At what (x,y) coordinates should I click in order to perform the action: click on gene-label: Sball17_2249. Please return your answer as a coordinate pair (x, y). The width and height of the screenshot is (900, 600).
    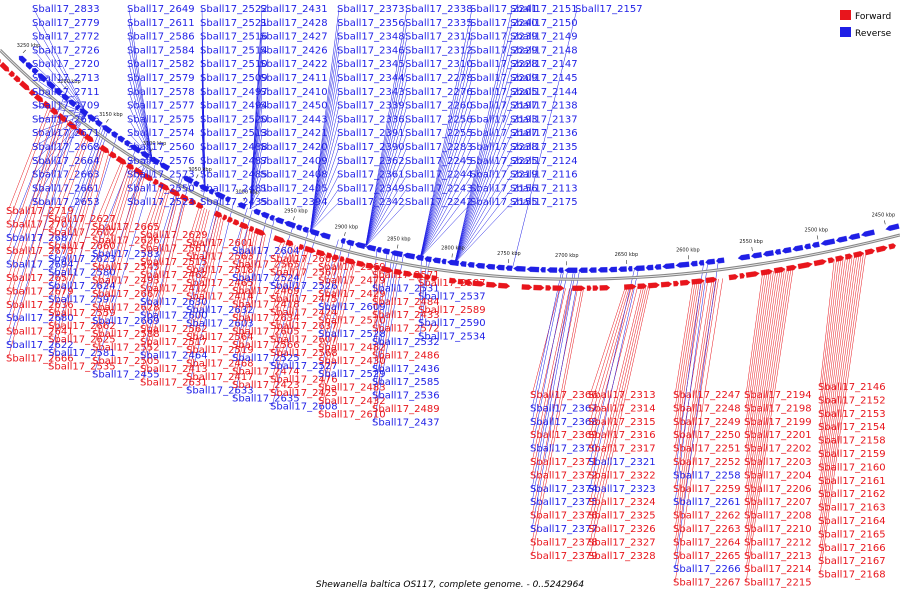
    Looking at the image, I should click on (707, 422).